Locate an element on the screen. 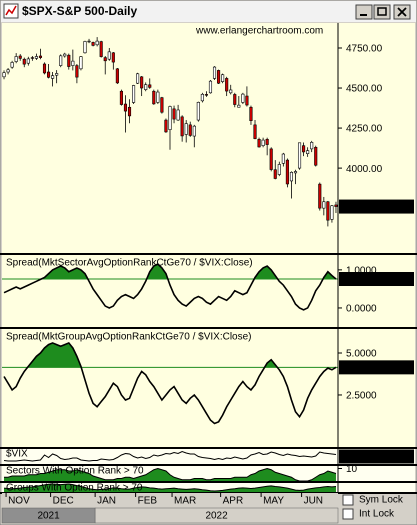 Image resolution: width=417 pixels, height=525 pixels. panel-title: Sectors With Option Rank > 70 is located at coordinates (75, 471).